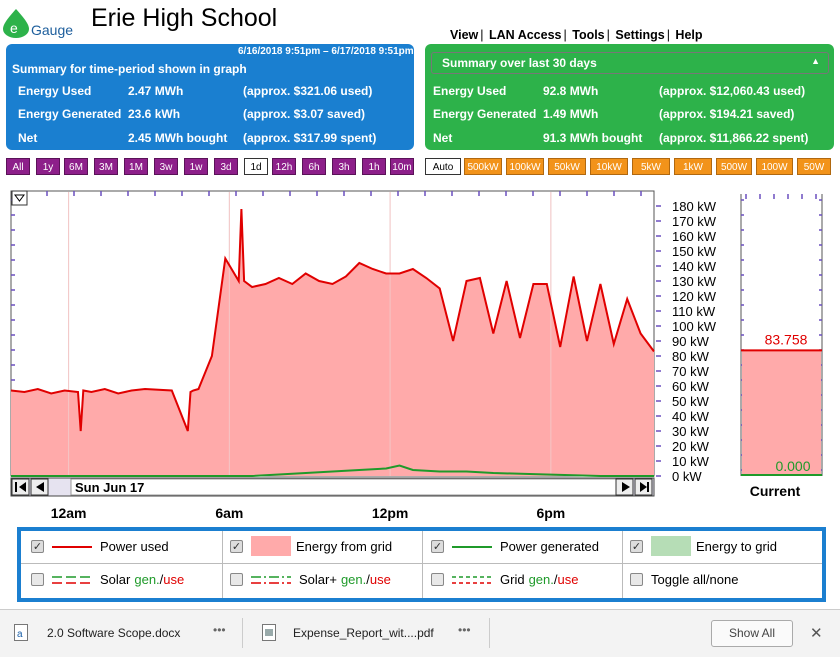 This screenshot has height=657, width=840. Describe the element at coordinates (816, 633) in the screenshot. I see `close-icon: ✕` at that location.